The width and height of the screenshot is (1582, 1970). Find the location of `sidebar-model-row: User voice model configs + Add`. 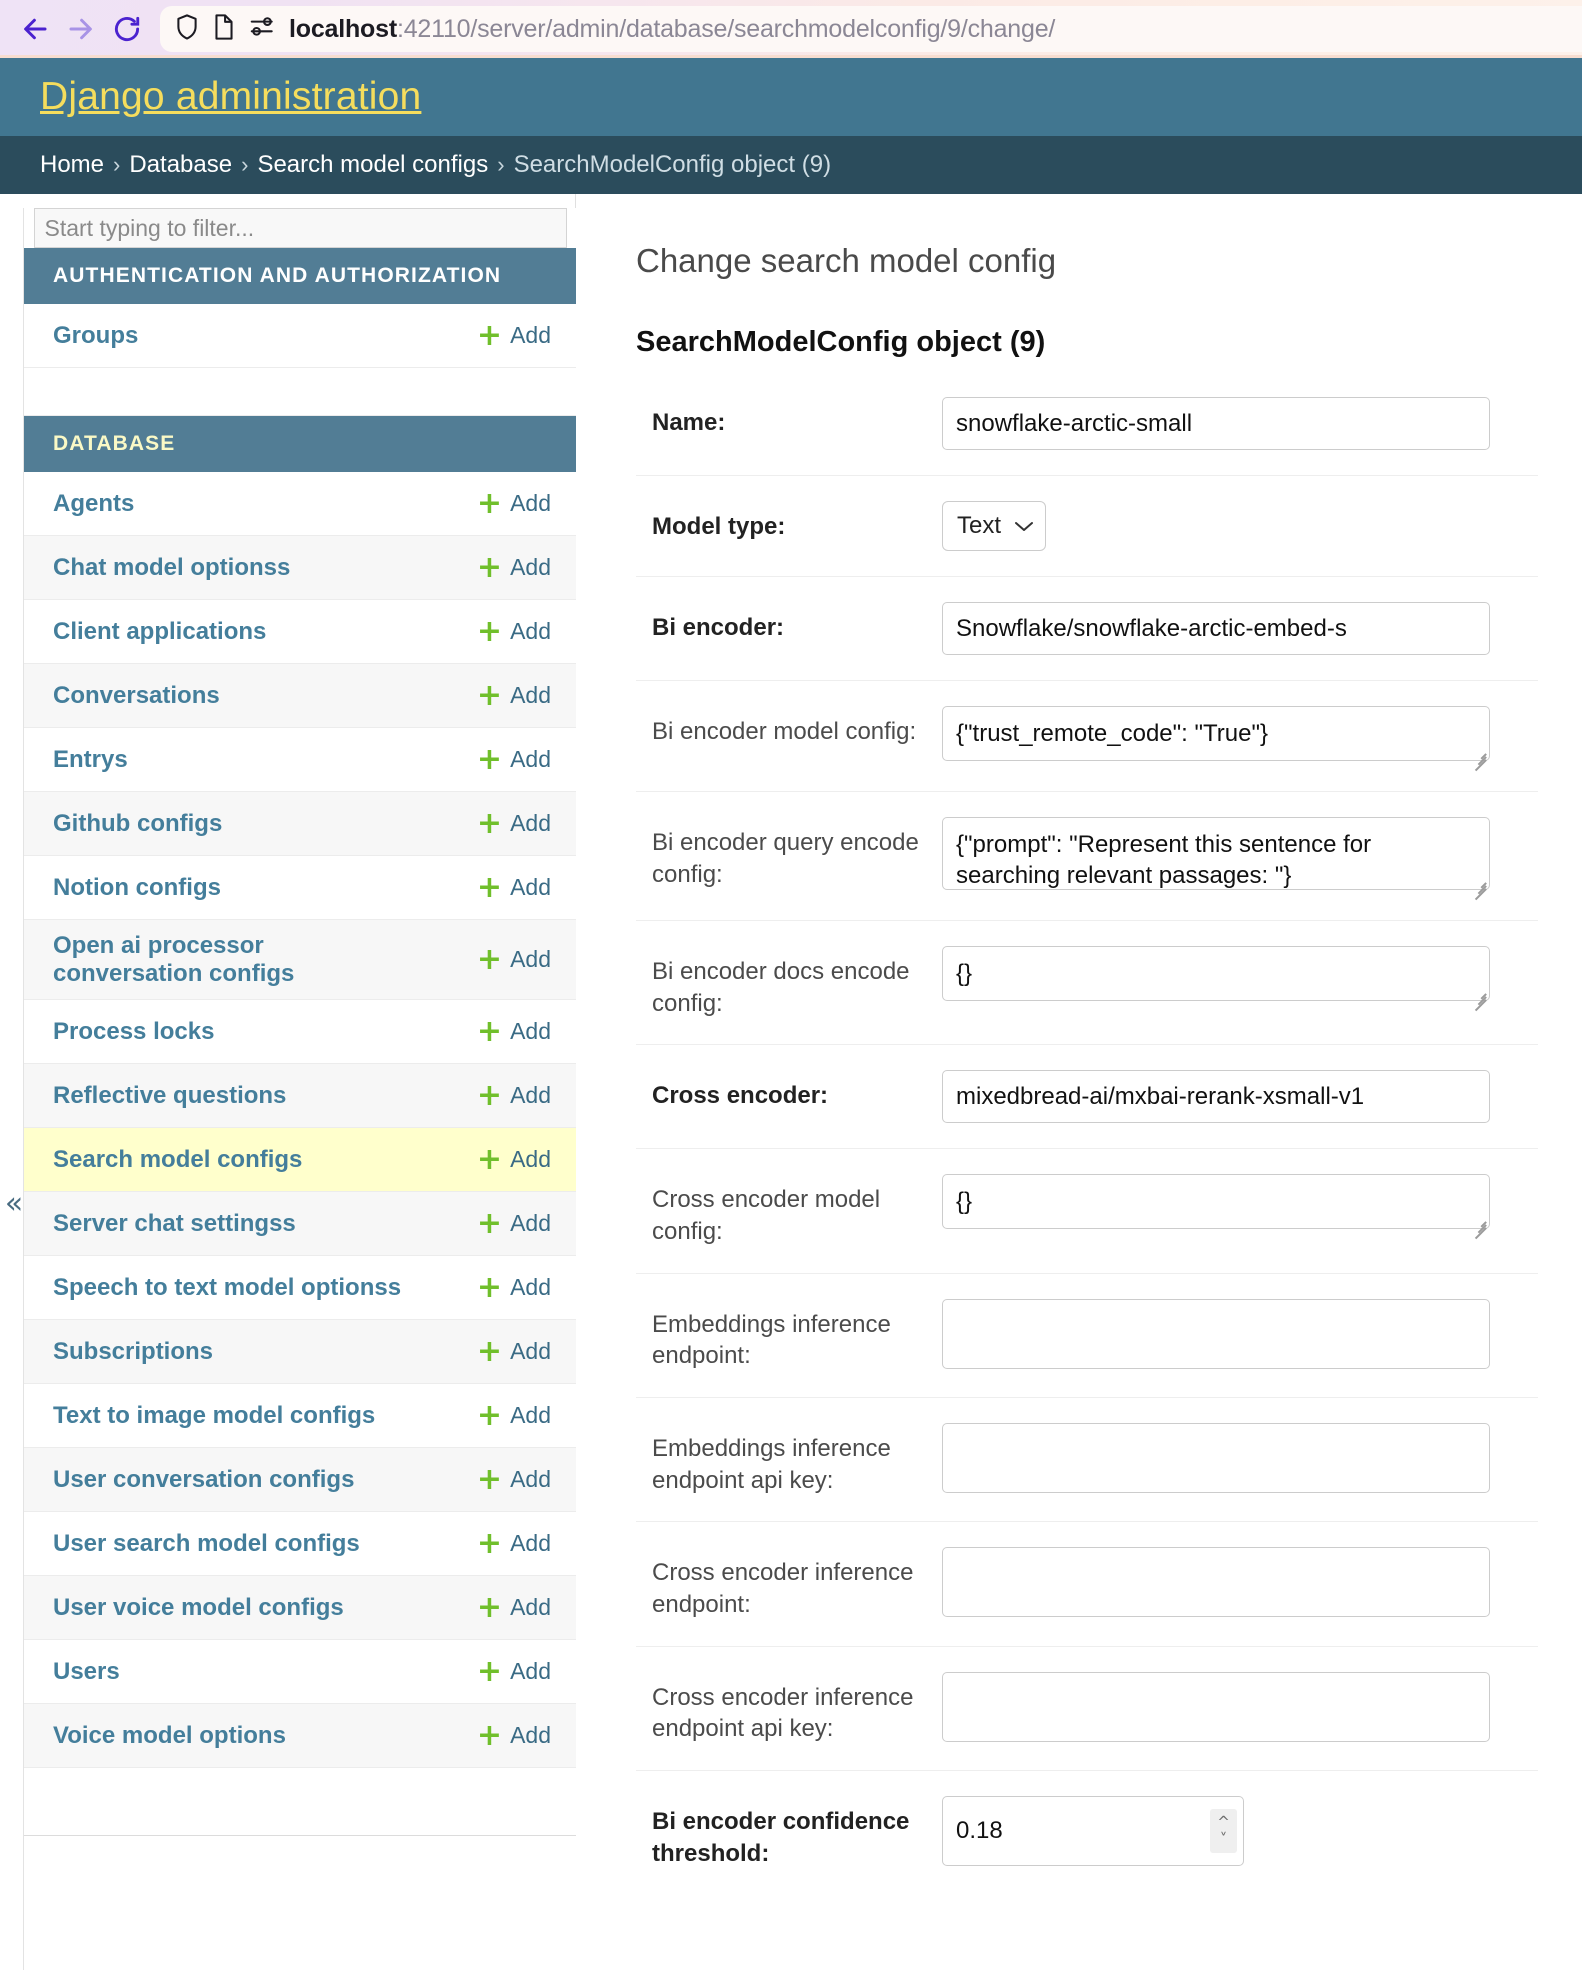

sidebar-model-row: User voice model configs + Add is located at coordinates (300, 1608).